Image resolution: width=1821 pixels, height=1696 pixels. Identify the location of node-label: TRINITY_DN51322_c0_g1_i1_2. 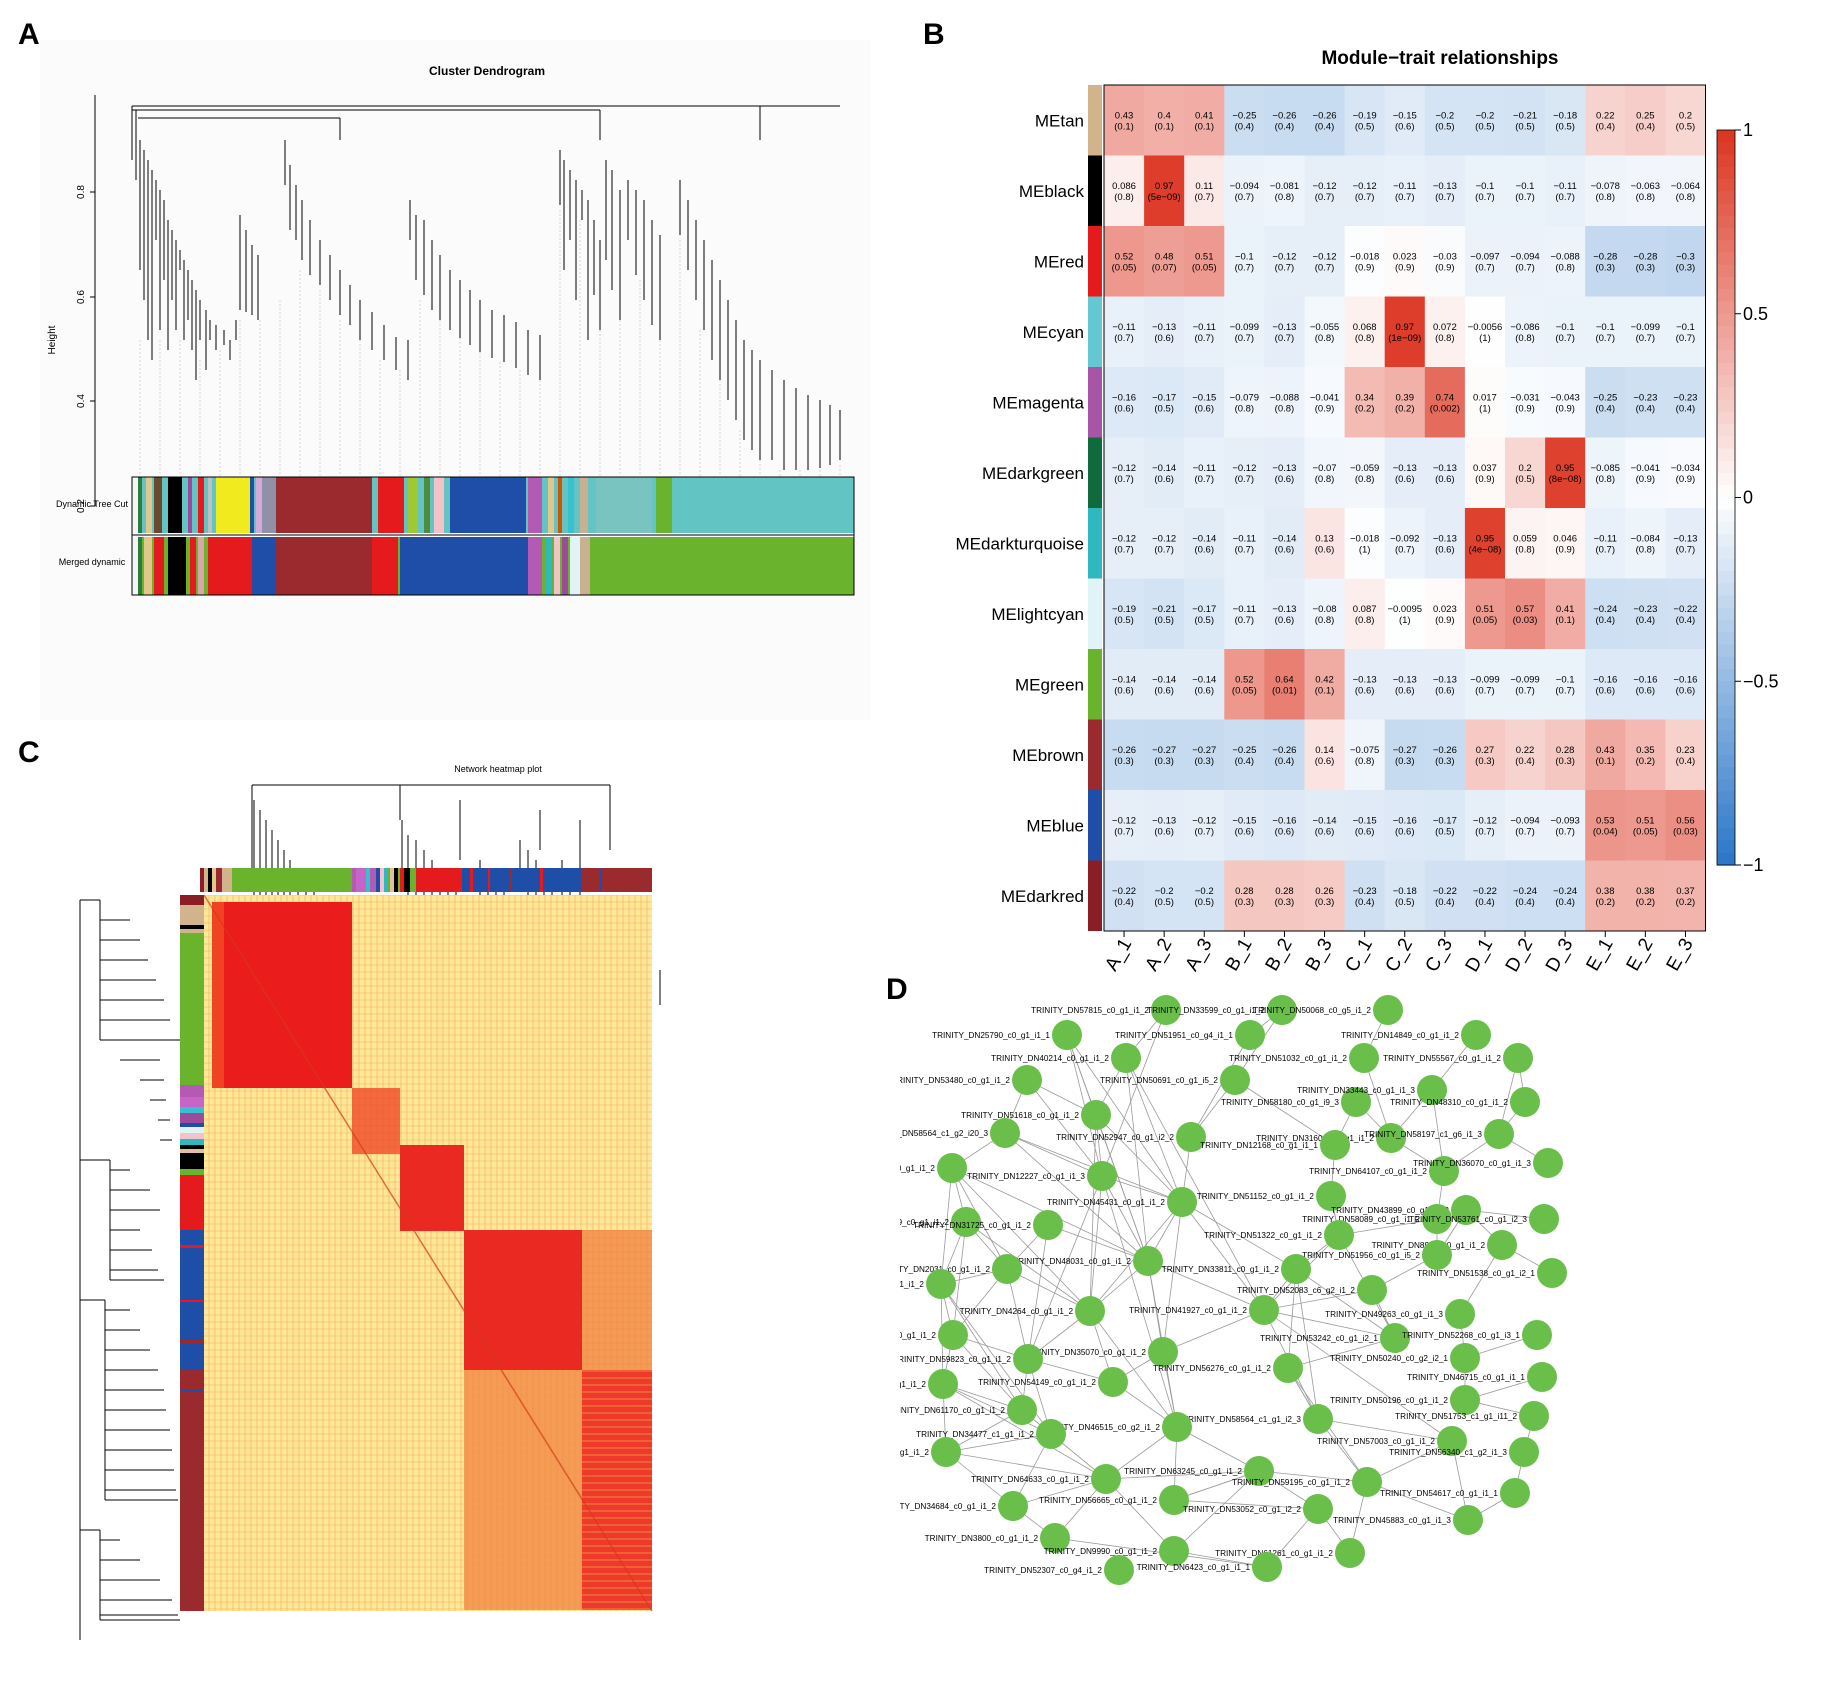
(1263, 1235).